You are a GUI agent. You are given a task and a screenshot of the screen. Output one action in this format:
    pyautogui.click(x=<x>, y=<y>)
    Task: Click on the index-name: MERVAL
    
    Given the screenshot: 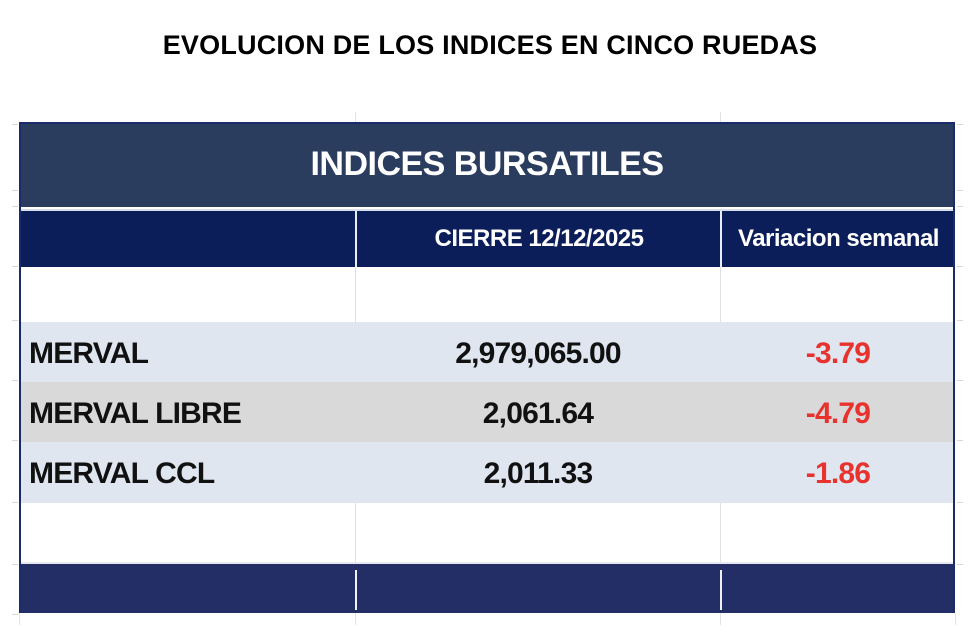 What is the action you would take?
    pyautogui.click(x=89, y=353)
    